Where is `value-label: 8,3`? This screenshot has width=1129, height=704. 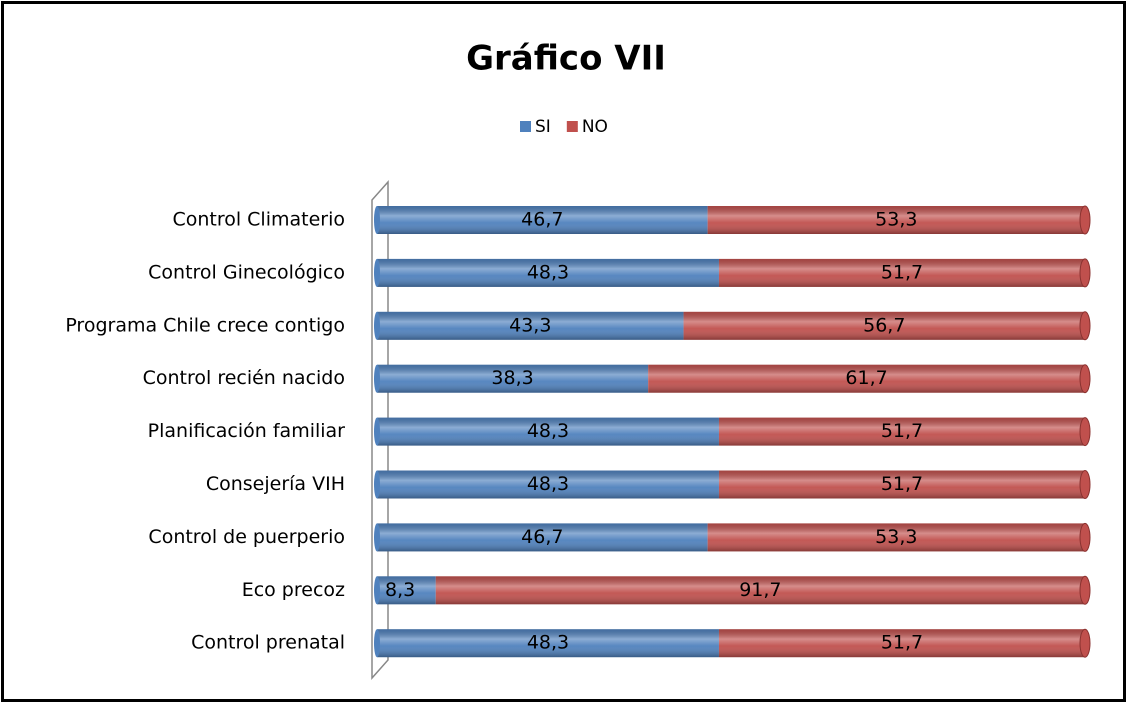
value-label: 8,3 is located at coordinates (400, 590).